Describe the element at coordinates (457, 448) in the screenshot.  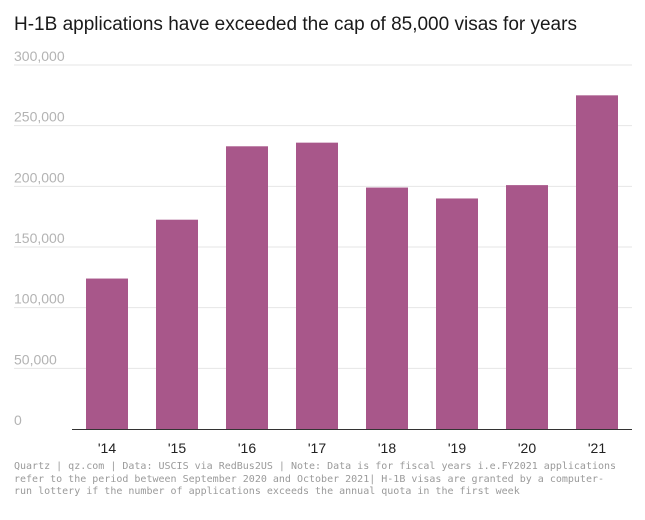
I see `x-tick-label: '19` at that location.